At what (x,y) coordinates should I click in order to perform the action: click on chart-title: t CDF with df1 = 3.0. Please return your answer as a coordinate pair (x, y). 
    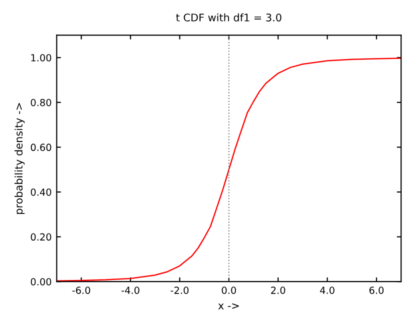
    Looking at the image, I should click on (229, 17).